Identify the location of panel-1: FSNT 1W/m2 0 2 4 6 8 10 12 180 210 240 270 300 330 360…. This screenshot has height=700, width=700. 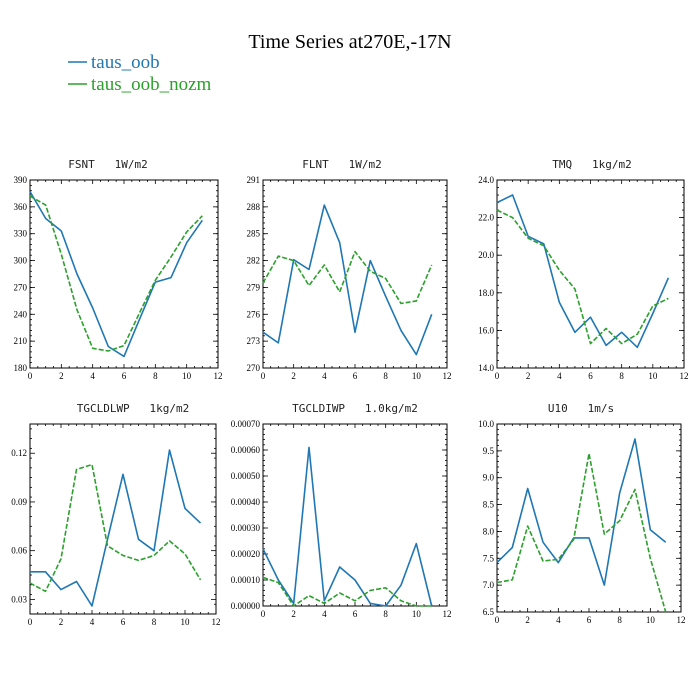
(118, 269).